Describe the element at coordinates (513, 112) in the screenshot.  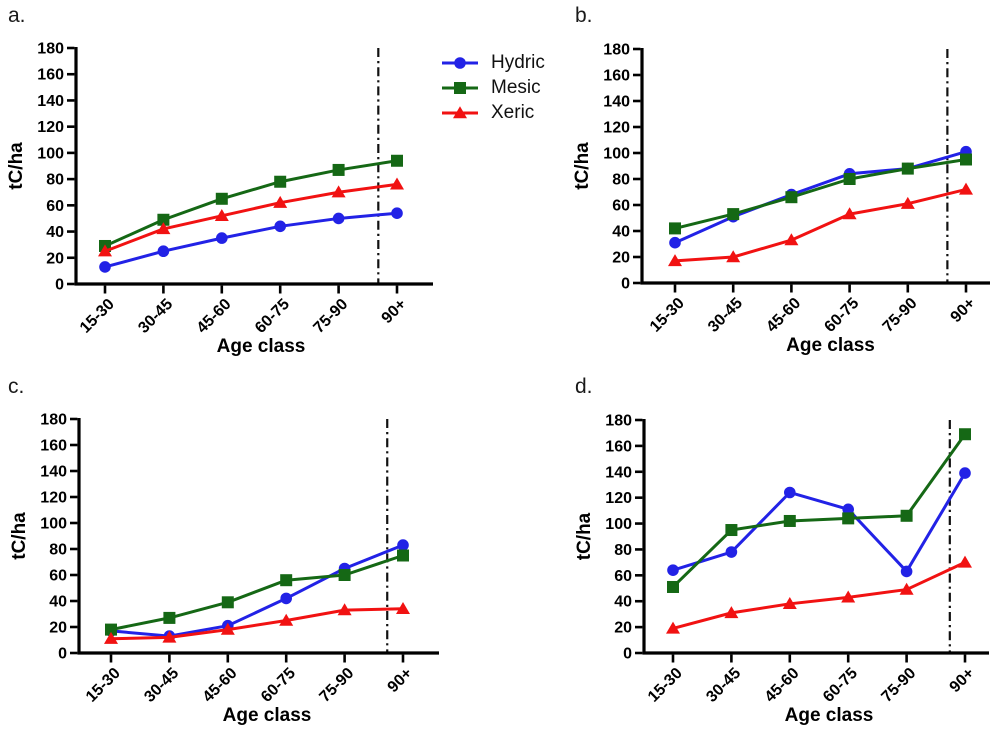
I see `legend-label-xeric: Xeric` at that location.